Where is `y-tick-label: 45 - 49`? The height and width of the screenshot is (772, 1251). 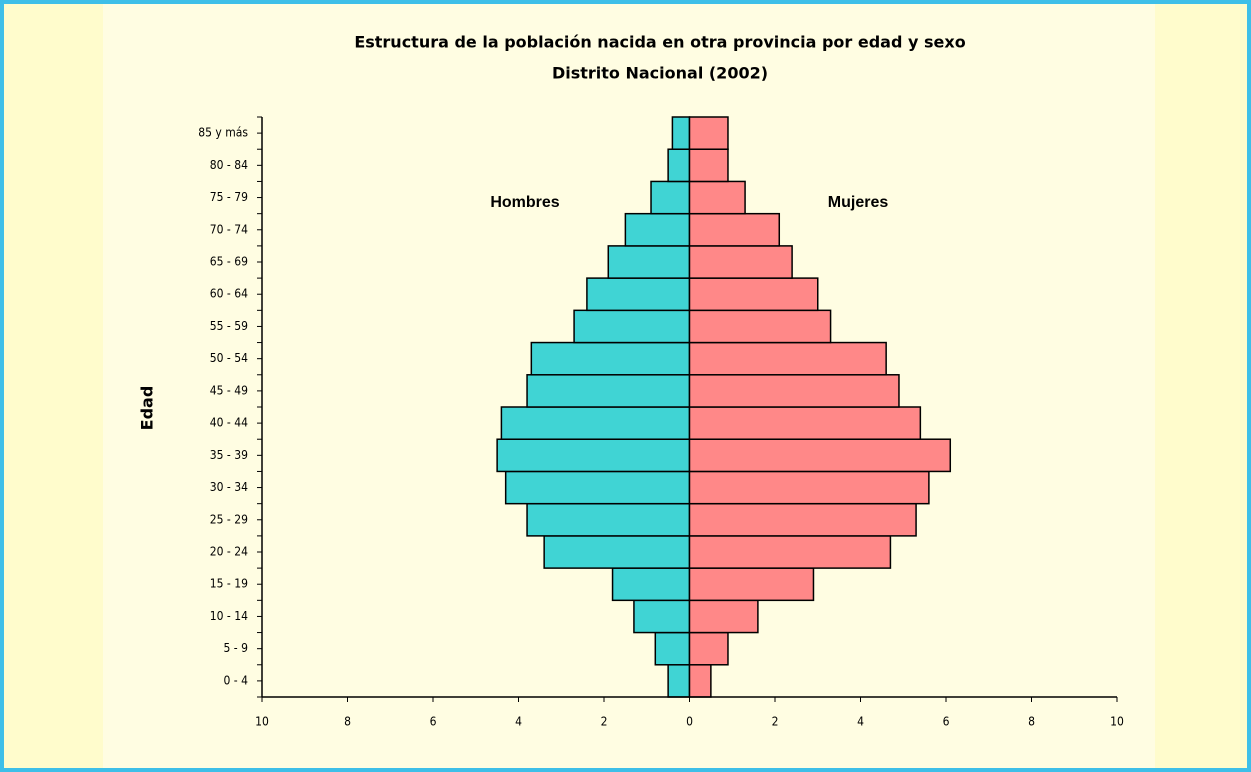 y-tick-label: 45 - 49 is located at coordinates (229, 390).